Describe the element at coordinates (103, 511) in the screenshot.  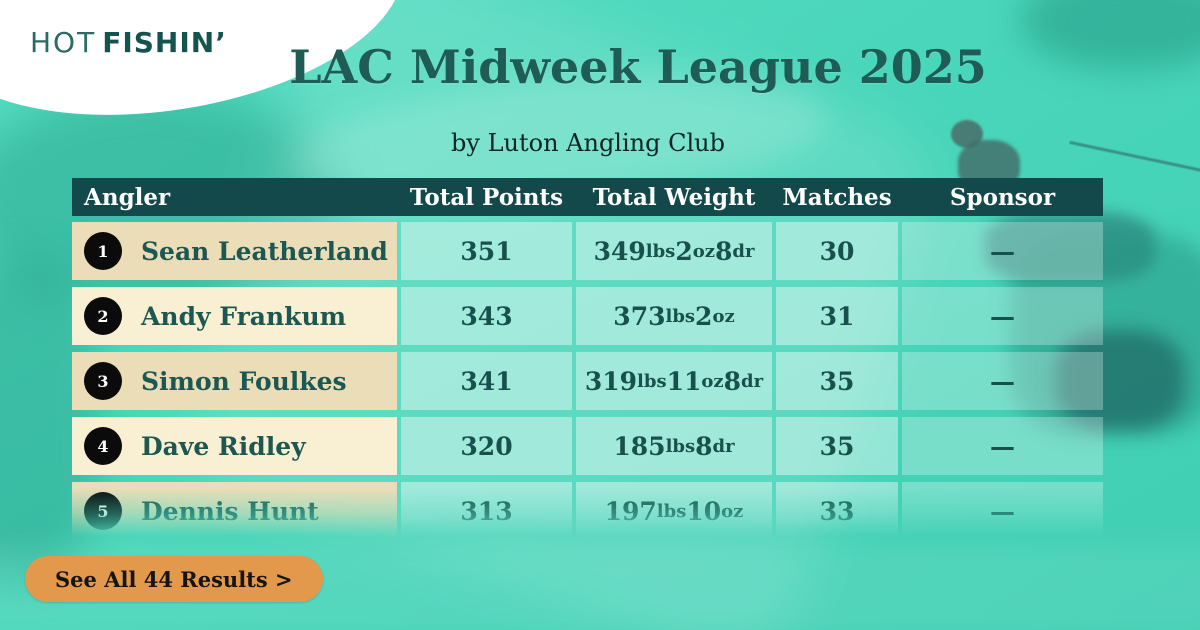
I see `rank-badge: 5` at that location.